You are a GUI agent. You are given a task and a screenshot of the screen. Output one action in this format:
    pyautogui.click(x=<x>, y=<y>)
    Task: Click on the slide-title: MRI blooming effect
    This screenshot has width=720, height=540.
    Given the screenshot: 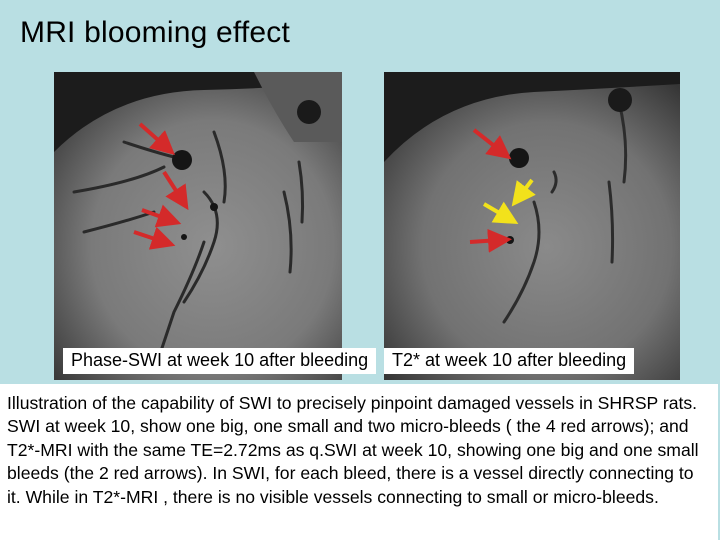 What is the action you would take?
    pyautogui.click(x=155, y=32)
    